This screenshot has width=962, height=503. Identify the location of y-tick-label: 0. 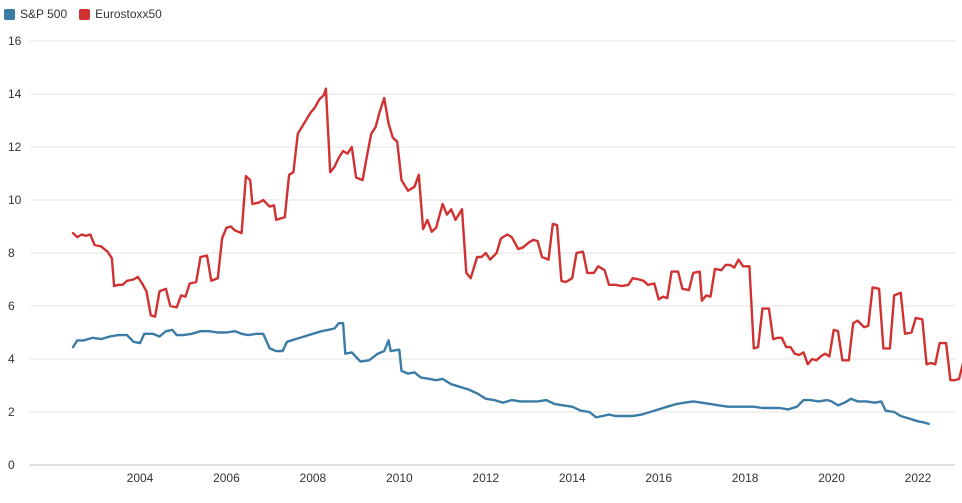
(11, 465).